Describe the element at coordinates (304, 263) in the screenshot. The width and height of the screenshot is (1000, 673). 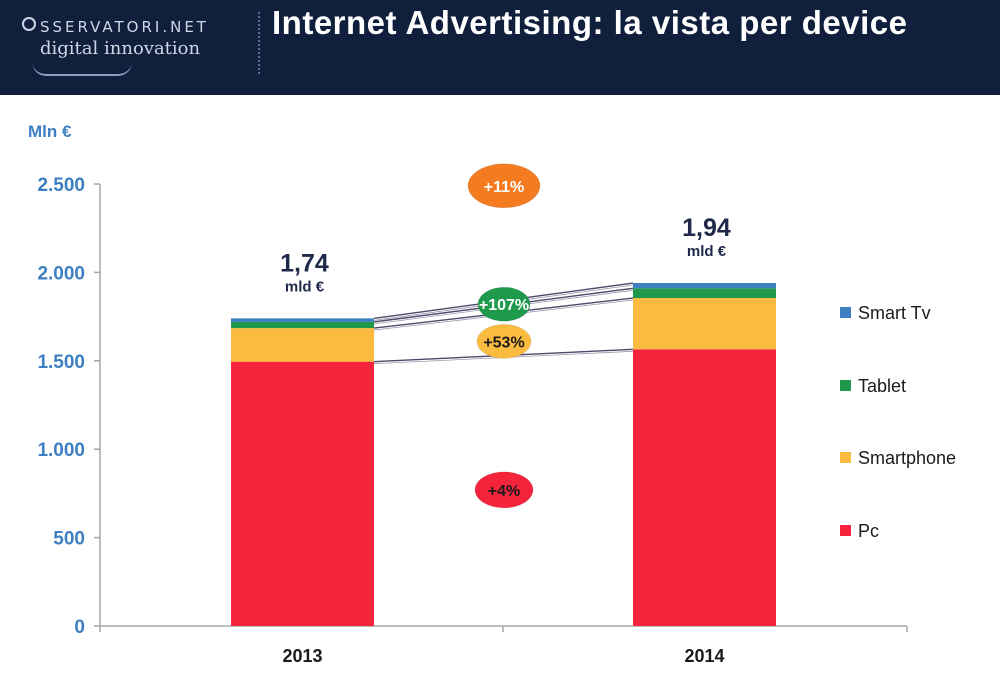
I see `total-value-label: 1,74` at that location.